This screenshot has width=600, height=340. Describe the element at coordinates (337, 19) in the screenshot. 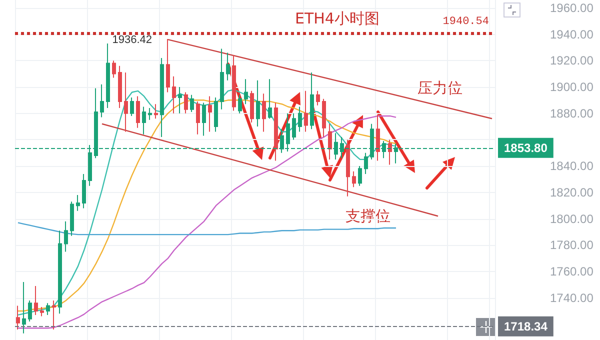

I see `text: ETH4小时图` at that location.